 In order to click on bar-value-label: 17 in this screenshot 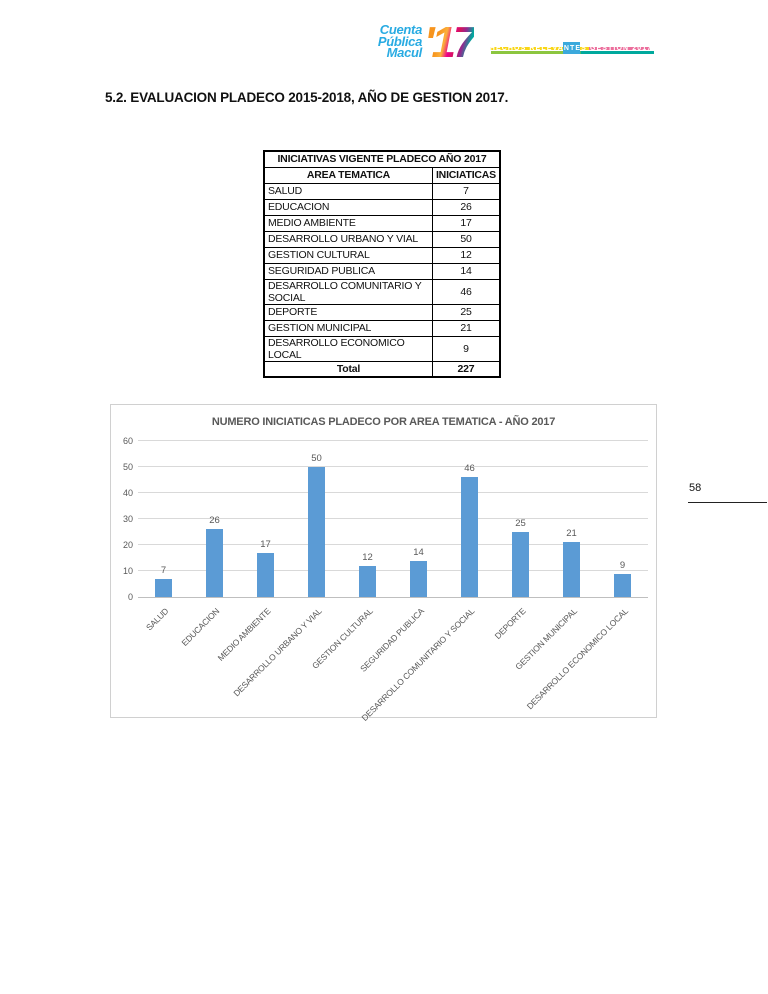, I will do `click(265, 544)`.